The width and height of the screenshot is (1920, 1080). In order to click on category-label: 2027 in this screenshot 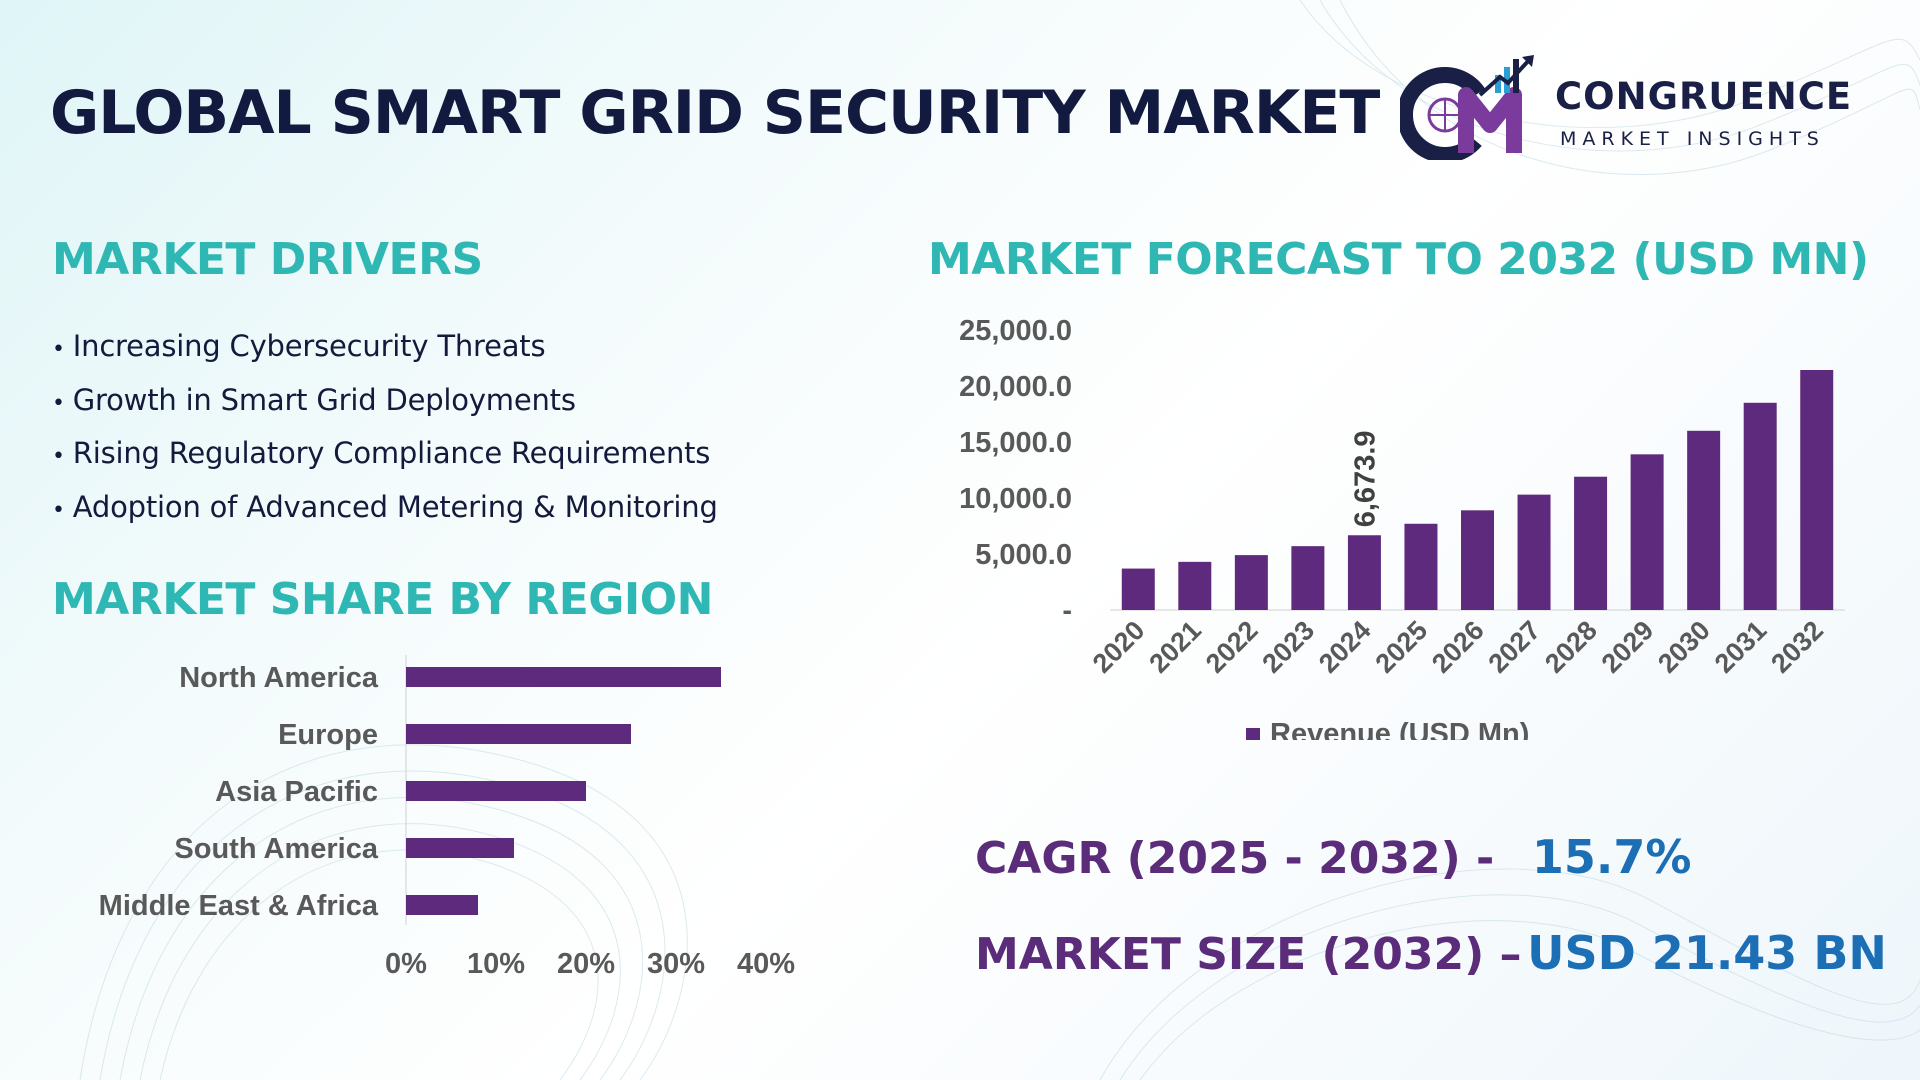, I will do `click(1515, 647)`.